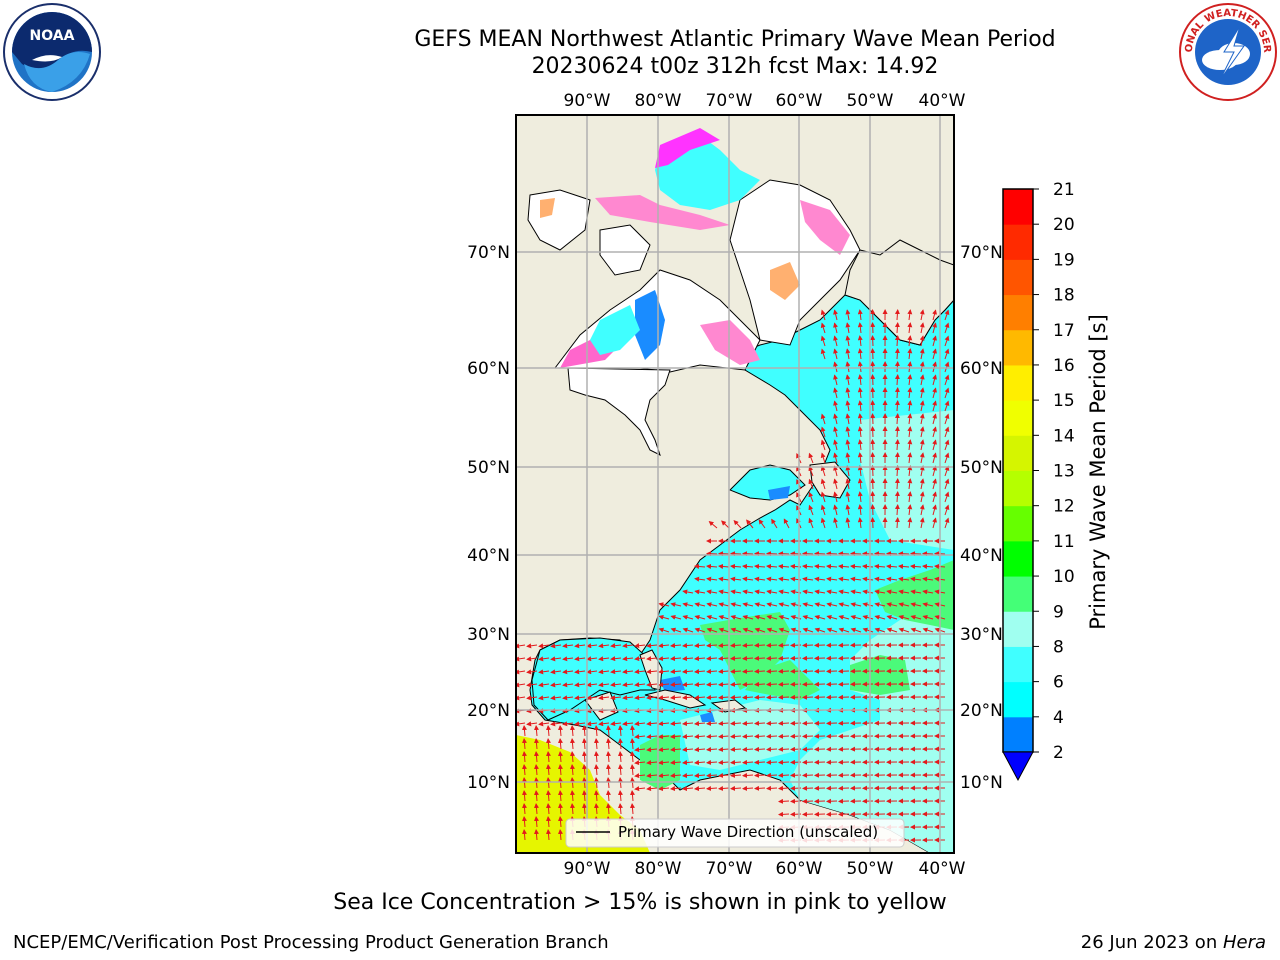 The image size is (1280, 960). I want to click on arctic-magenta-edge, so click(687, 148).